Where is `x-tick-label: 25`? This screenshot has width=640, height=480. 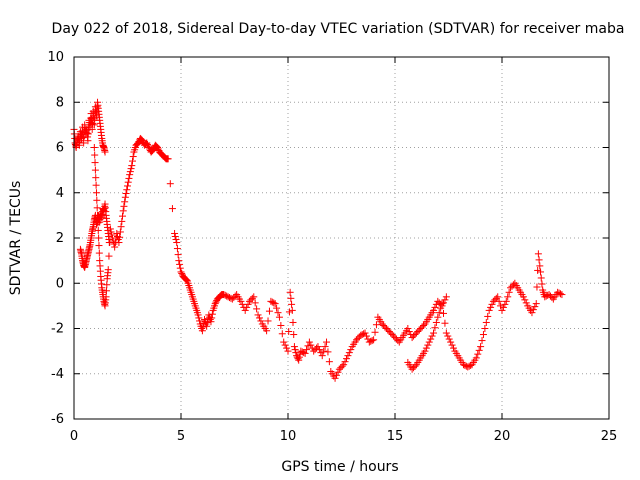 x-tick-label: 25 is located at coordinates (609, 436).